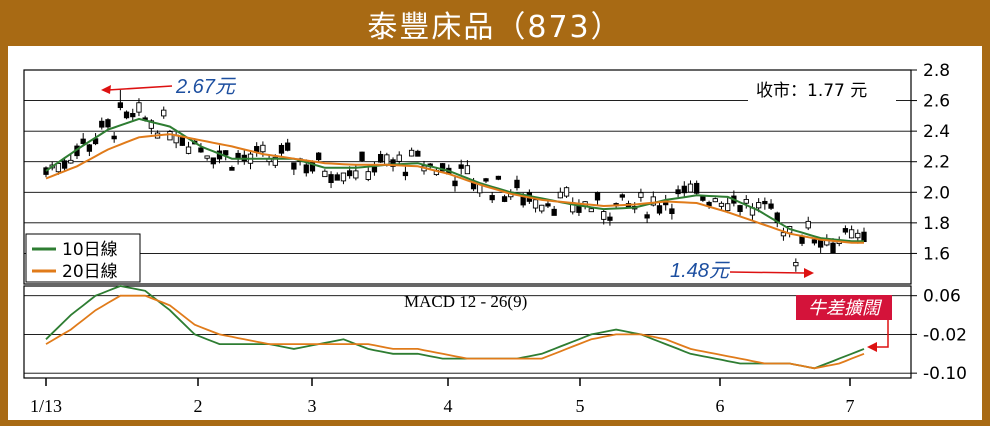 The image size is (990, 426). I want to click on title-bar: 泰豐床品（873）, so click(495, 23).